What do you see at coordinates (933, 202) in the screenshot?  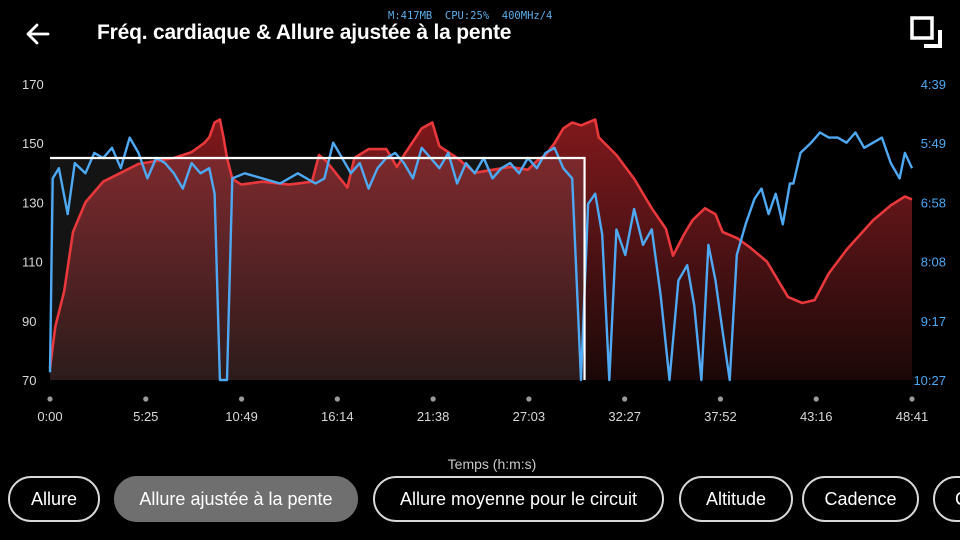 I see `y-right-tick-label: 6:58` at bounding box center [933, 202].